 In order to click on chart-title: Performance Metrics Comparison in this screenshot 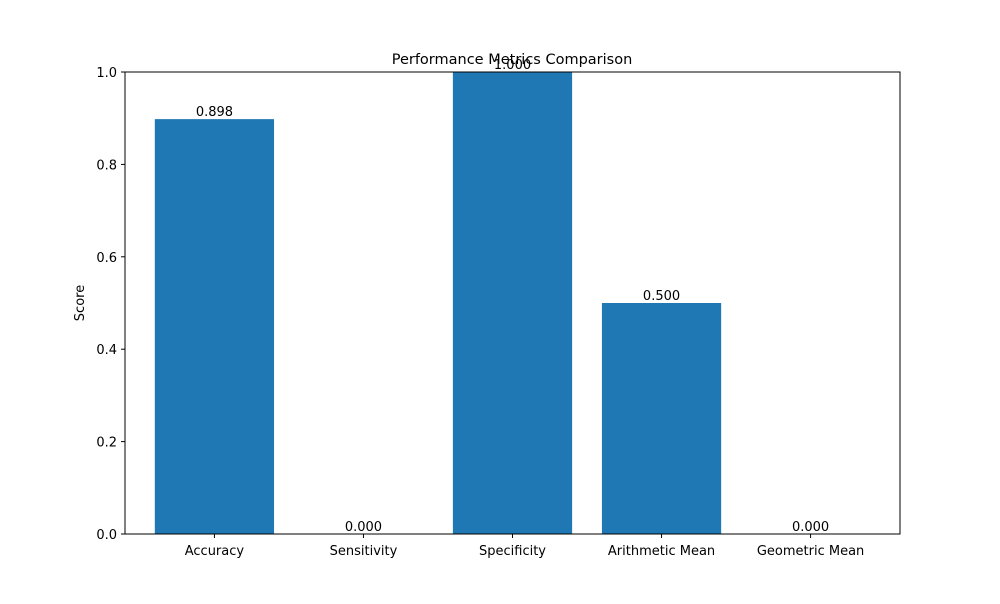, I will do `click(512, 60)`.